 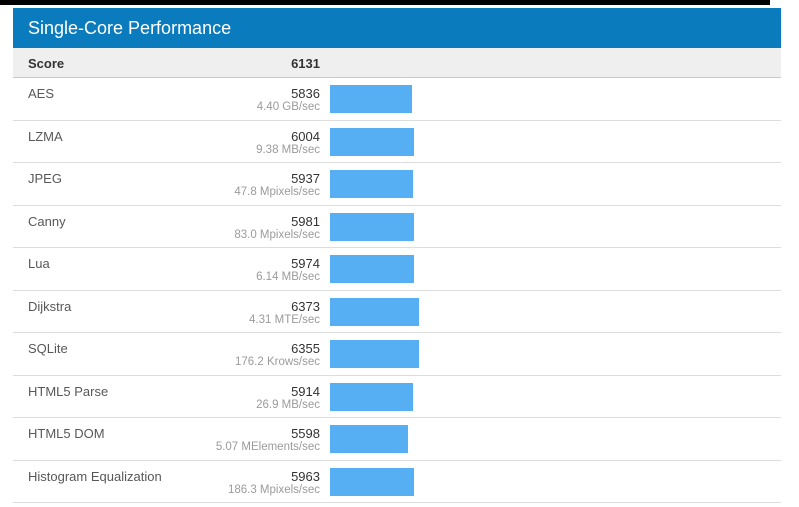 What do you see at coordinates (66, 433) in the screenshot?
I see `benchmark-name: HTML5 DOM` at bounding box center [66, 433].